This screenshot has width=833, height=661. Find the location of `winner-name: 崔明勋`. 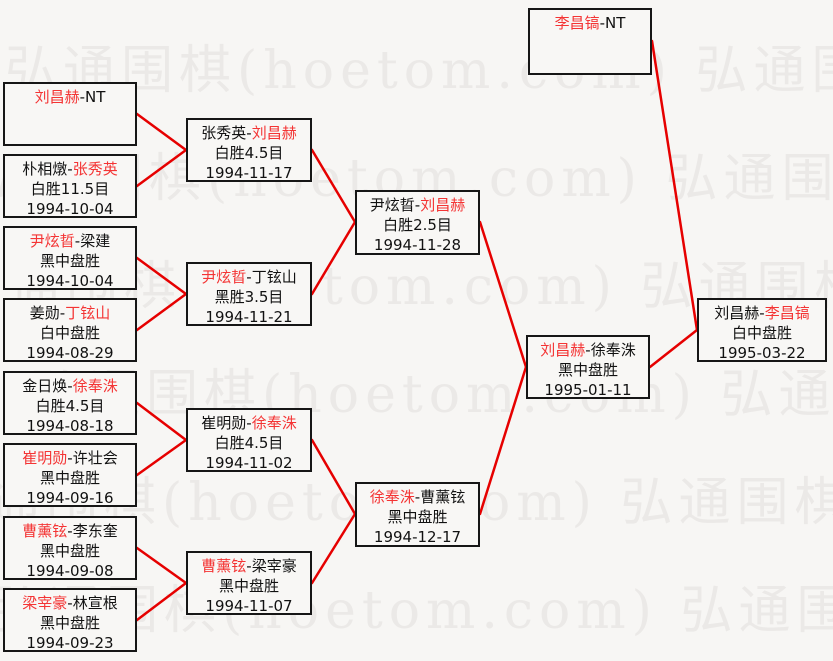

winner-name: 崔明勋 is located at coordinates (45, 458).